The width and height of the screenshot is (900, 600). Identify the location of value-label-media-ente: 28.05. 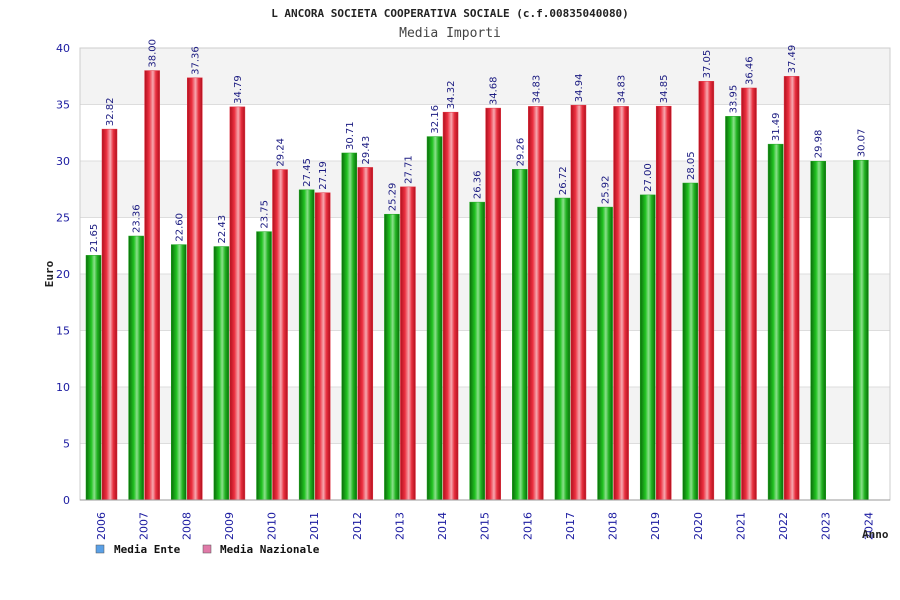
(691, 165).